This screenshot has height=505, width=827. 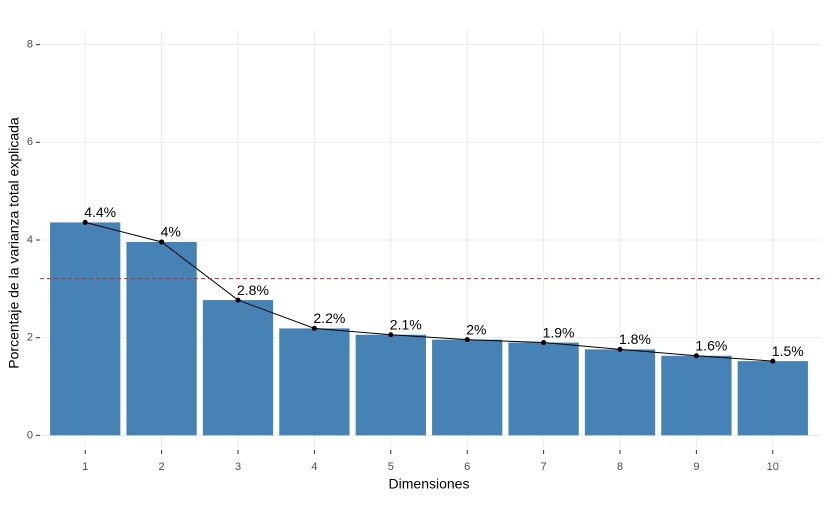 I want to click on x-tick-label: 7, so click(x=544, y=467).